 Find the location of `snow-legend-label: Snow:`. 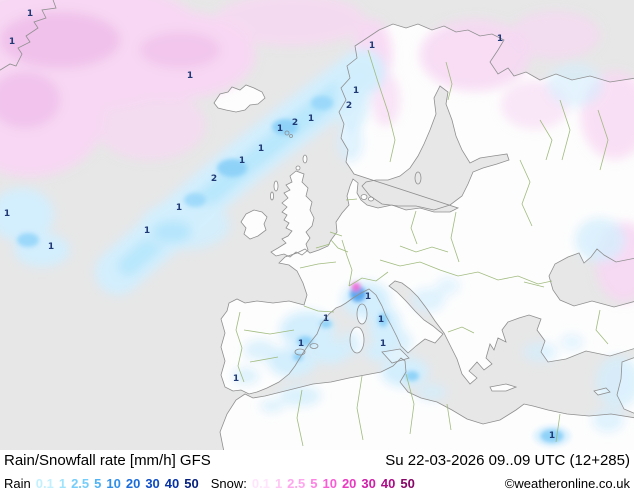

snow-legend-label: Snow: is located at coordinates (228, 483).